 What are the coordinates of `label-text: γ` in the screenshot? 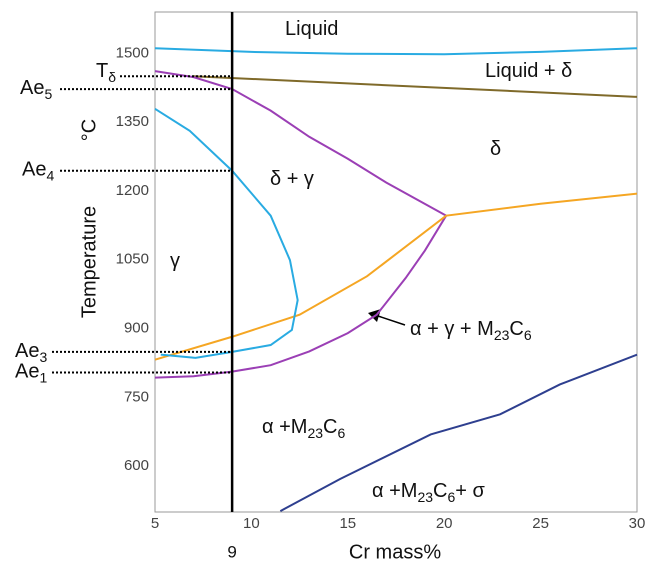 It's located at (175, 261).